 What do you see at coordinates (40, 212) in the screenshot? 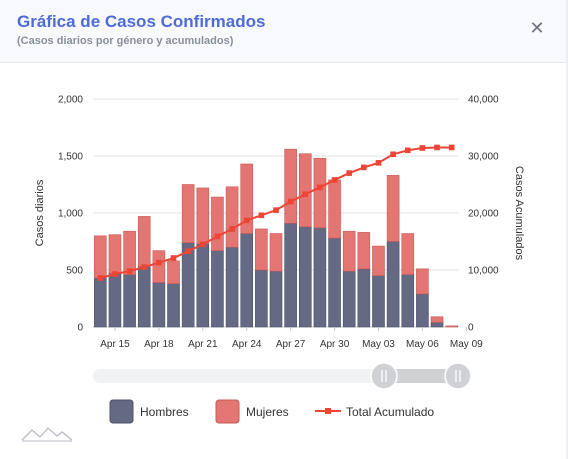
I see `y-axis-title: Casos diarios` at bounding box center [40, 212].